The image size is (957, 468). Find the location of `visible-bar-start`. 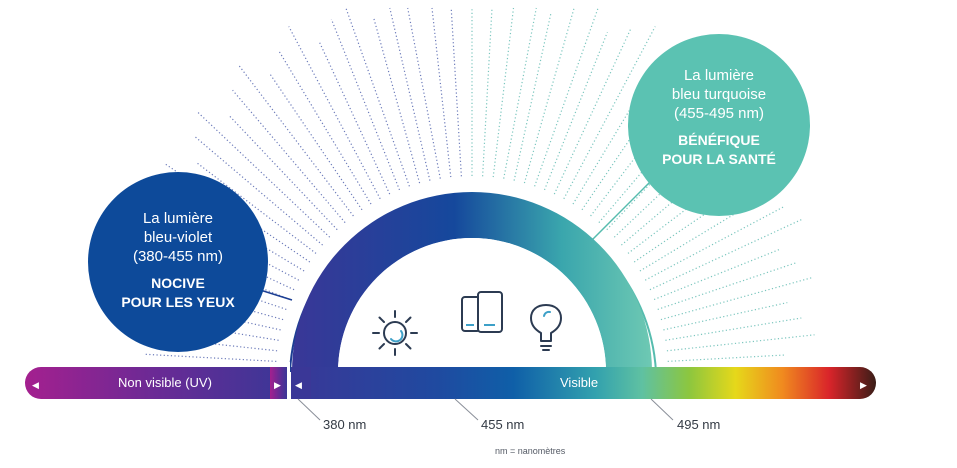

visible-bar-start is located at coordinates (301, 383).